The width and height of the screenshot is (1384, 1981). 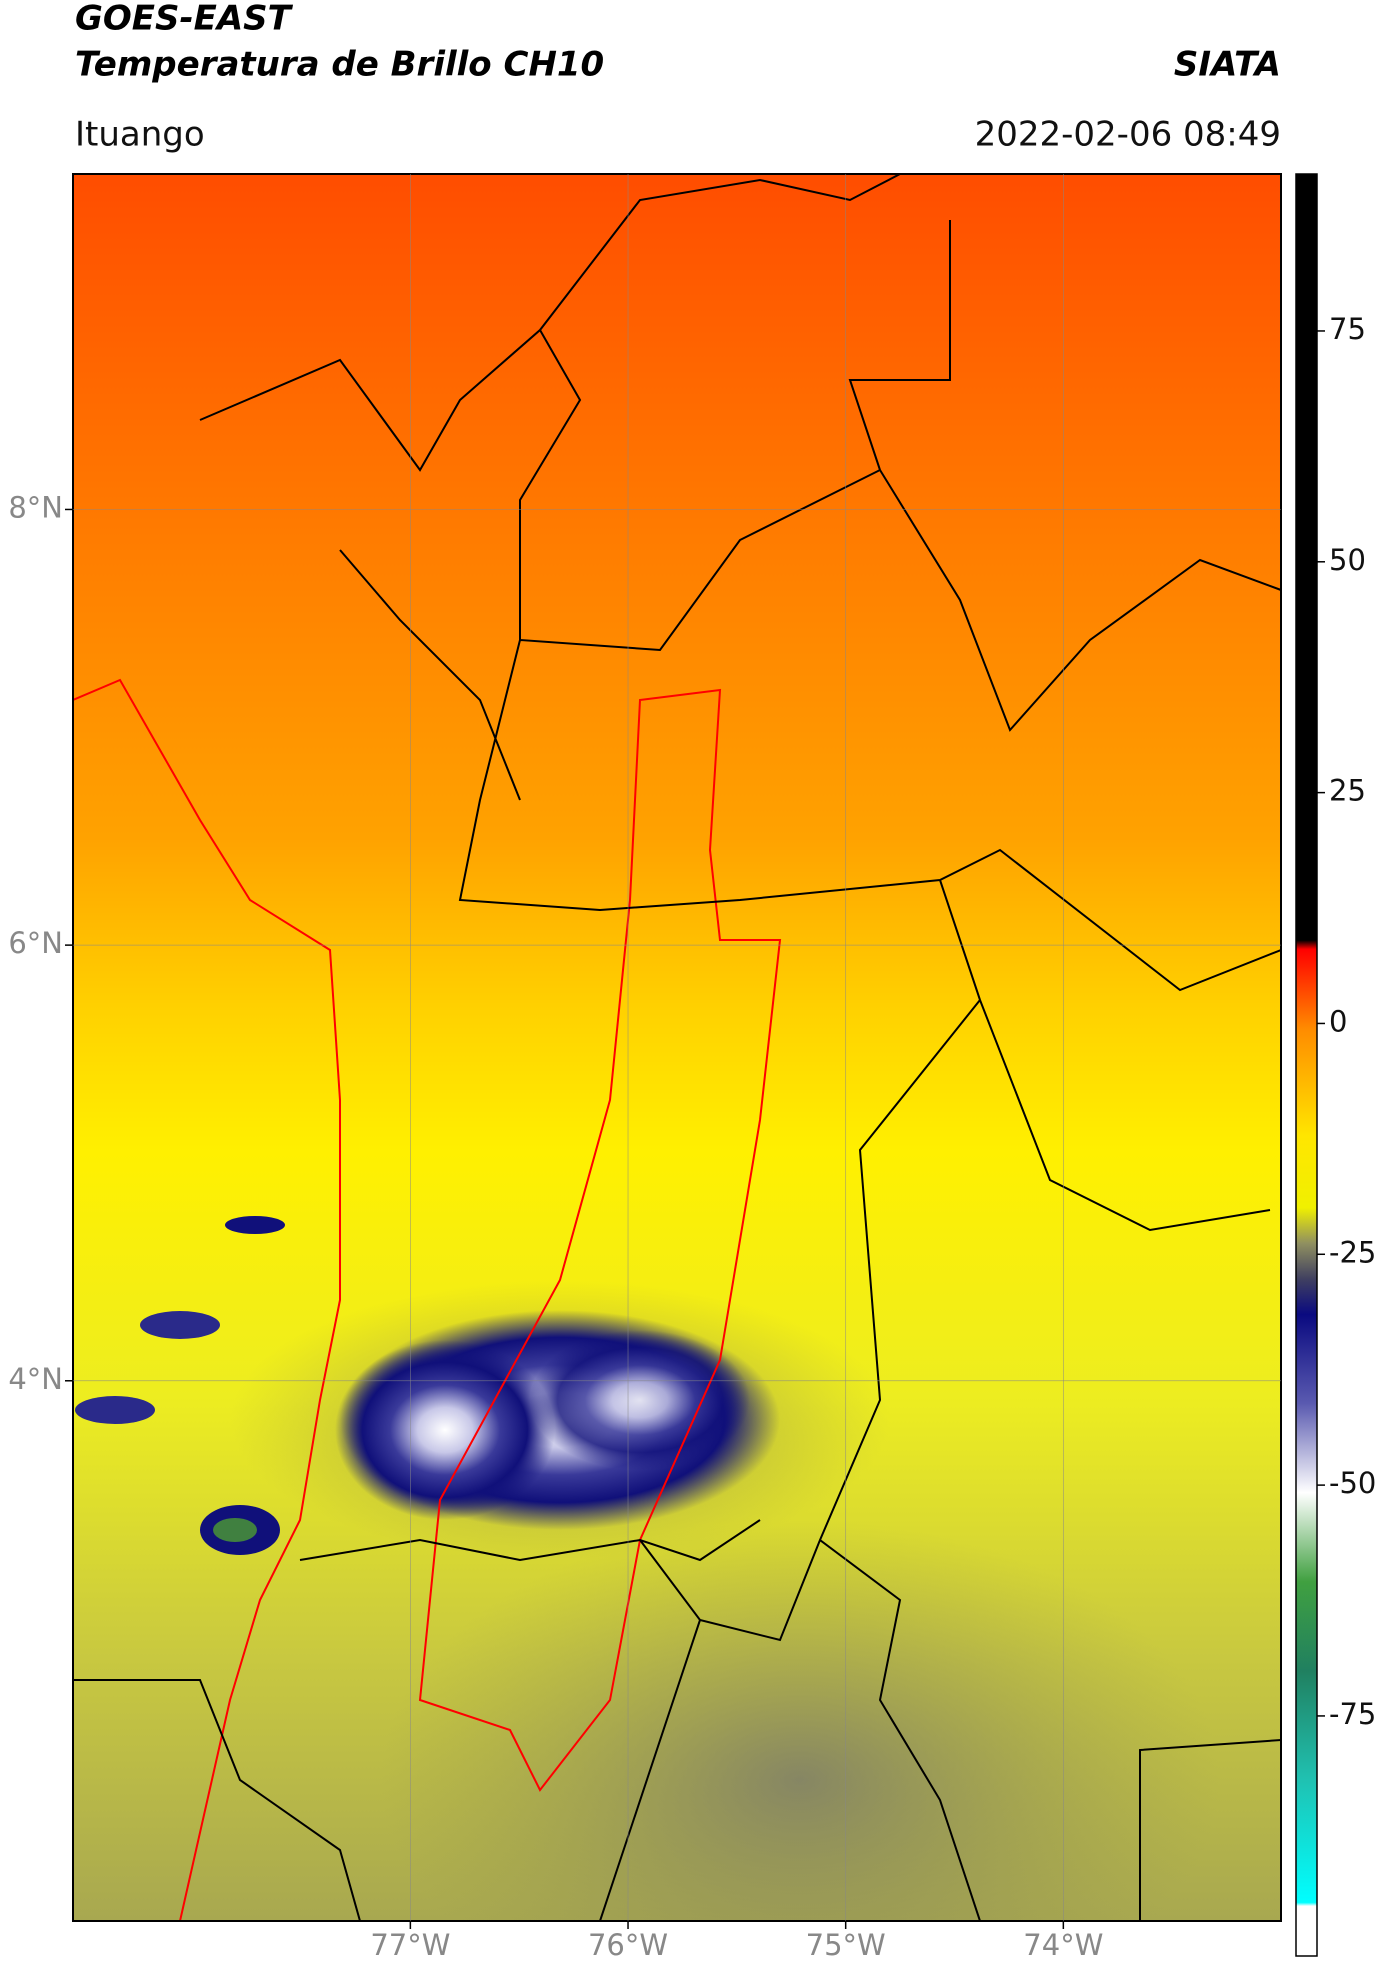 What do you see at coordinates (1352, 1483) in the screenshot?
I see `colorbar-tick-label: -50` at bounding box center [1352, 1483].